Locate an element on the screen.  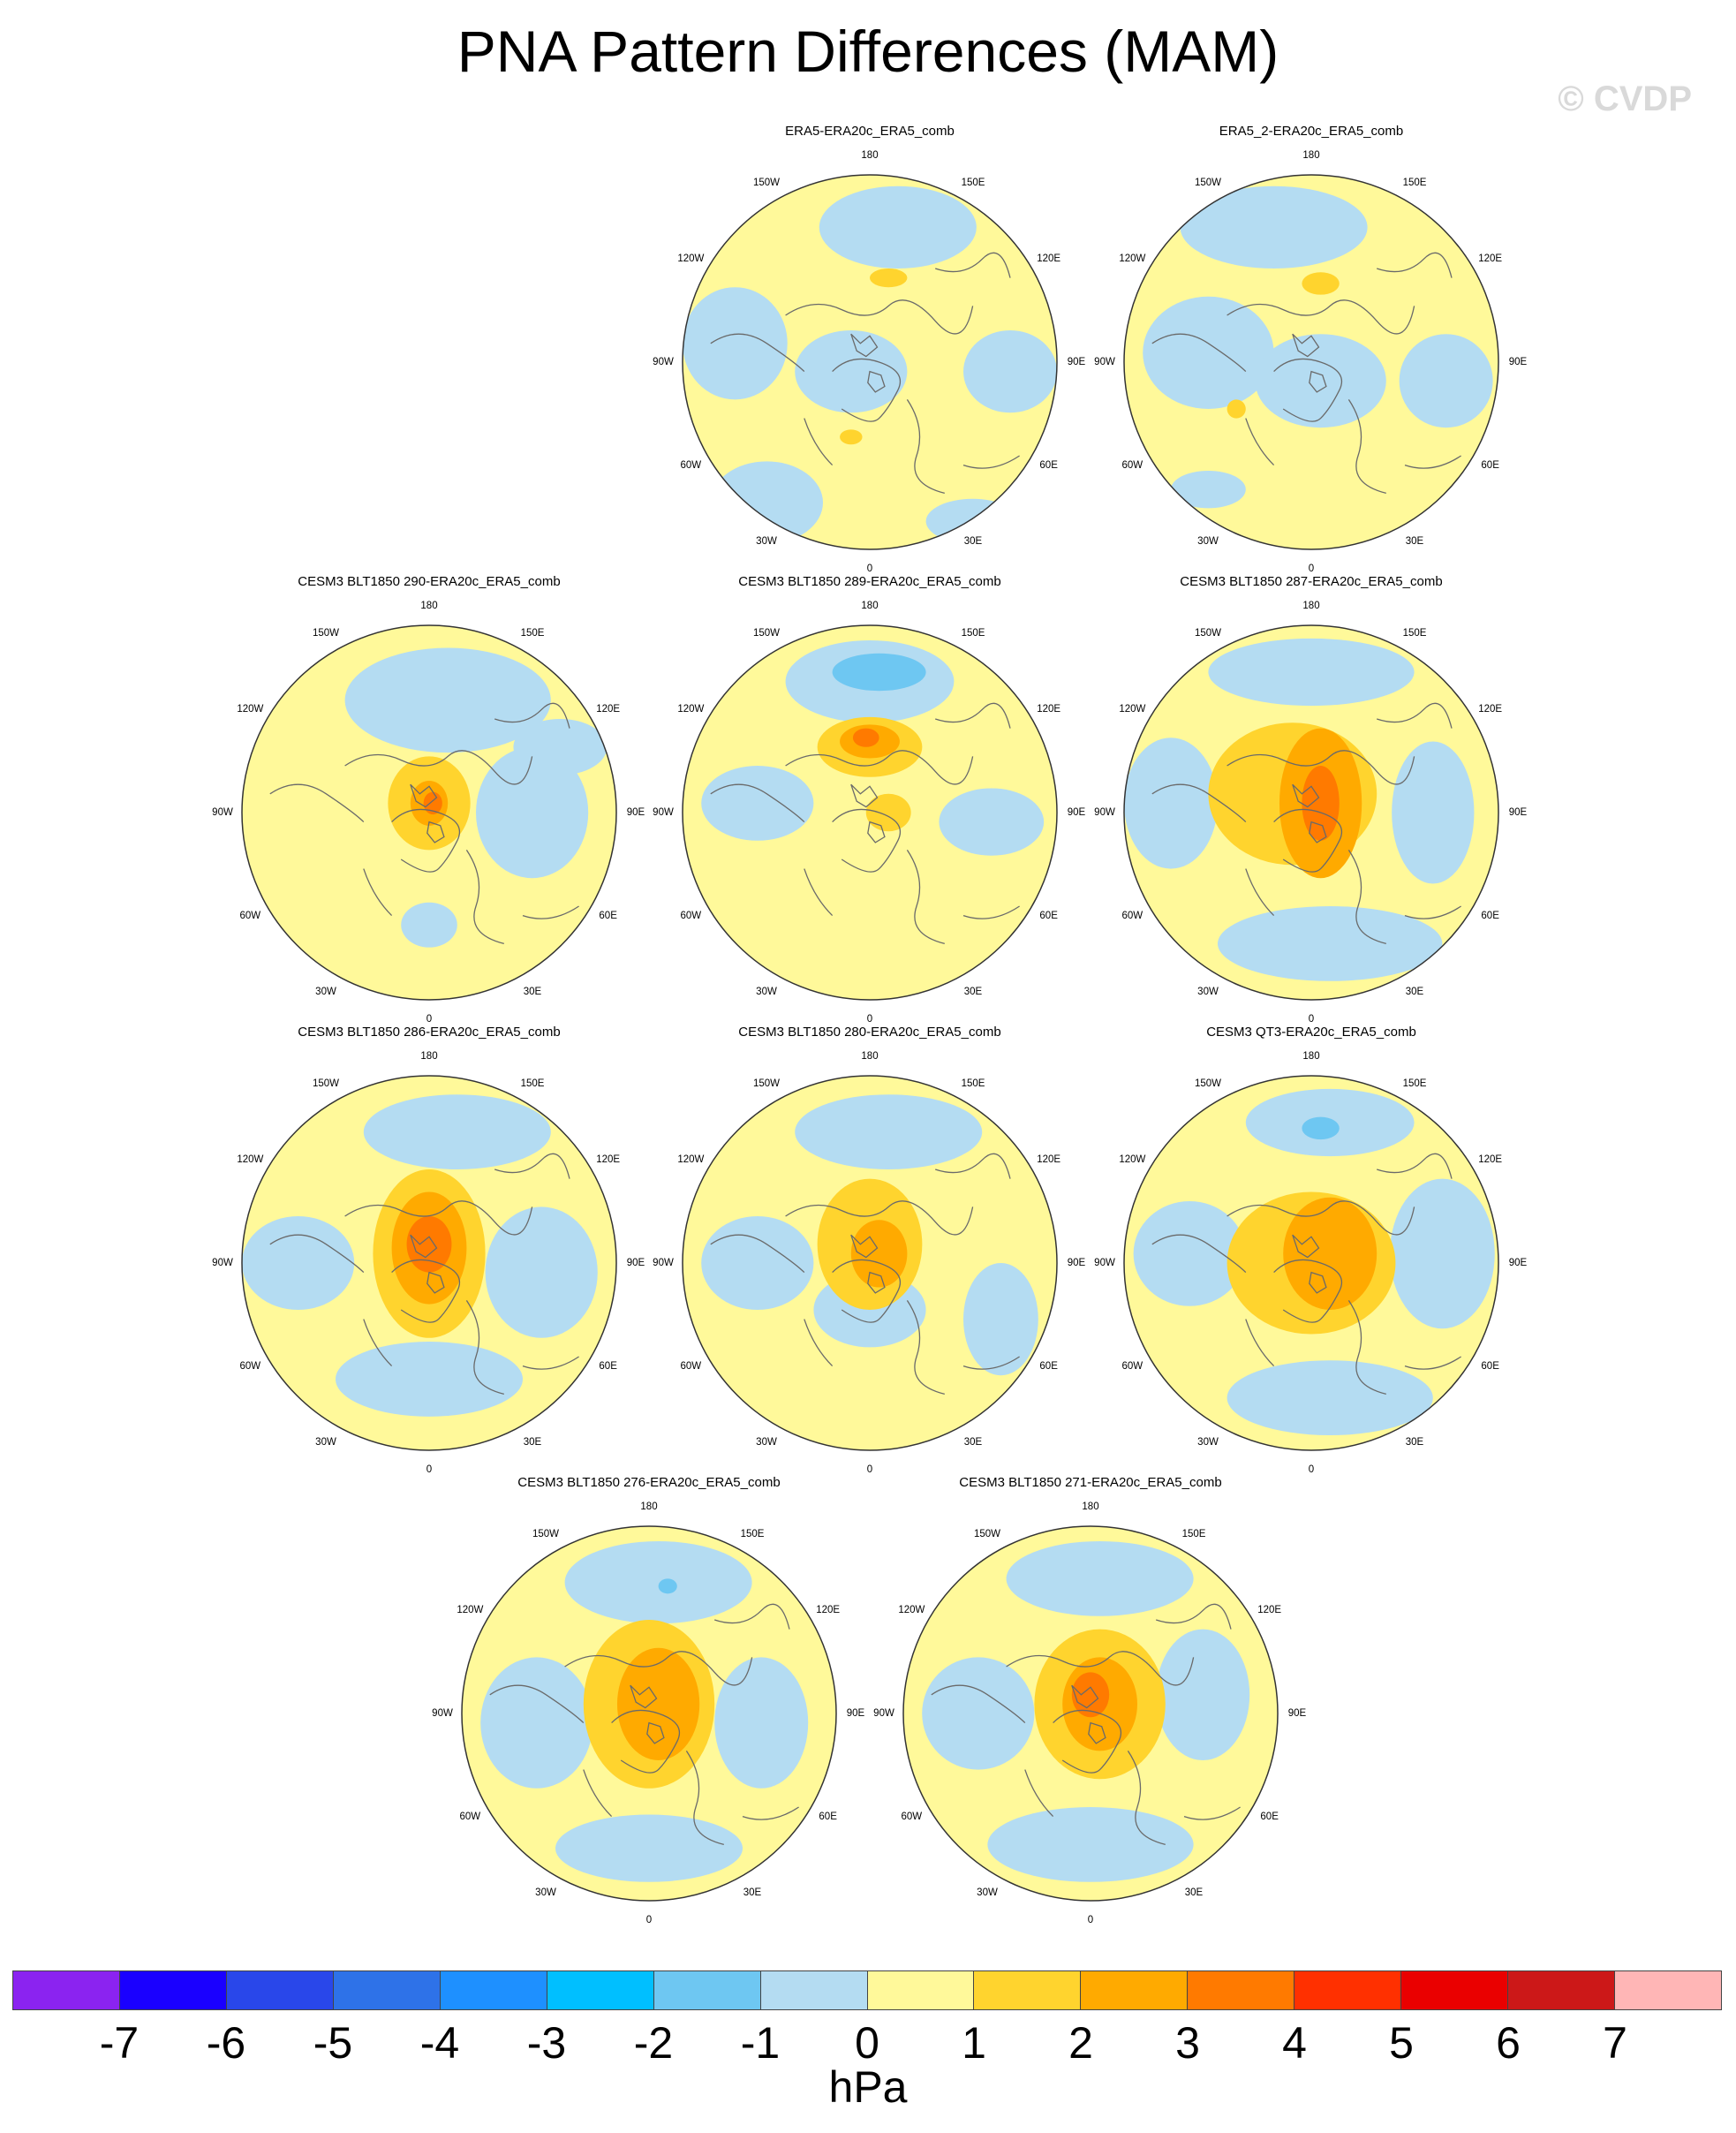
figure-title: PNA Pattern Differences (MAM) is located at coordinates (868, 52).